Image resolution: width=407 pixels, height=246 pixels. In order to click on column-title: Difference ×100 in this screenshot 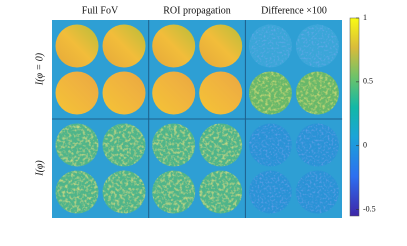, I will do `click(294, 10)`.